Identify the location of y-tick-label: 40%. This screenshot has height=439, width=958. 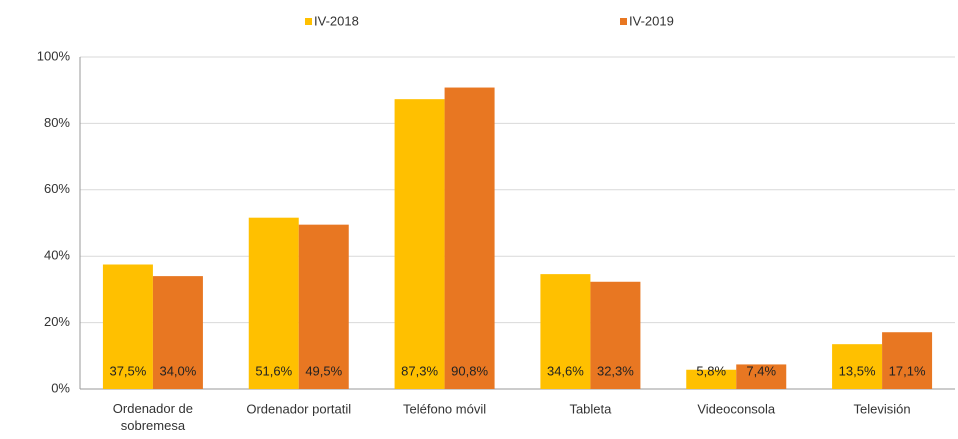
(57, 255).